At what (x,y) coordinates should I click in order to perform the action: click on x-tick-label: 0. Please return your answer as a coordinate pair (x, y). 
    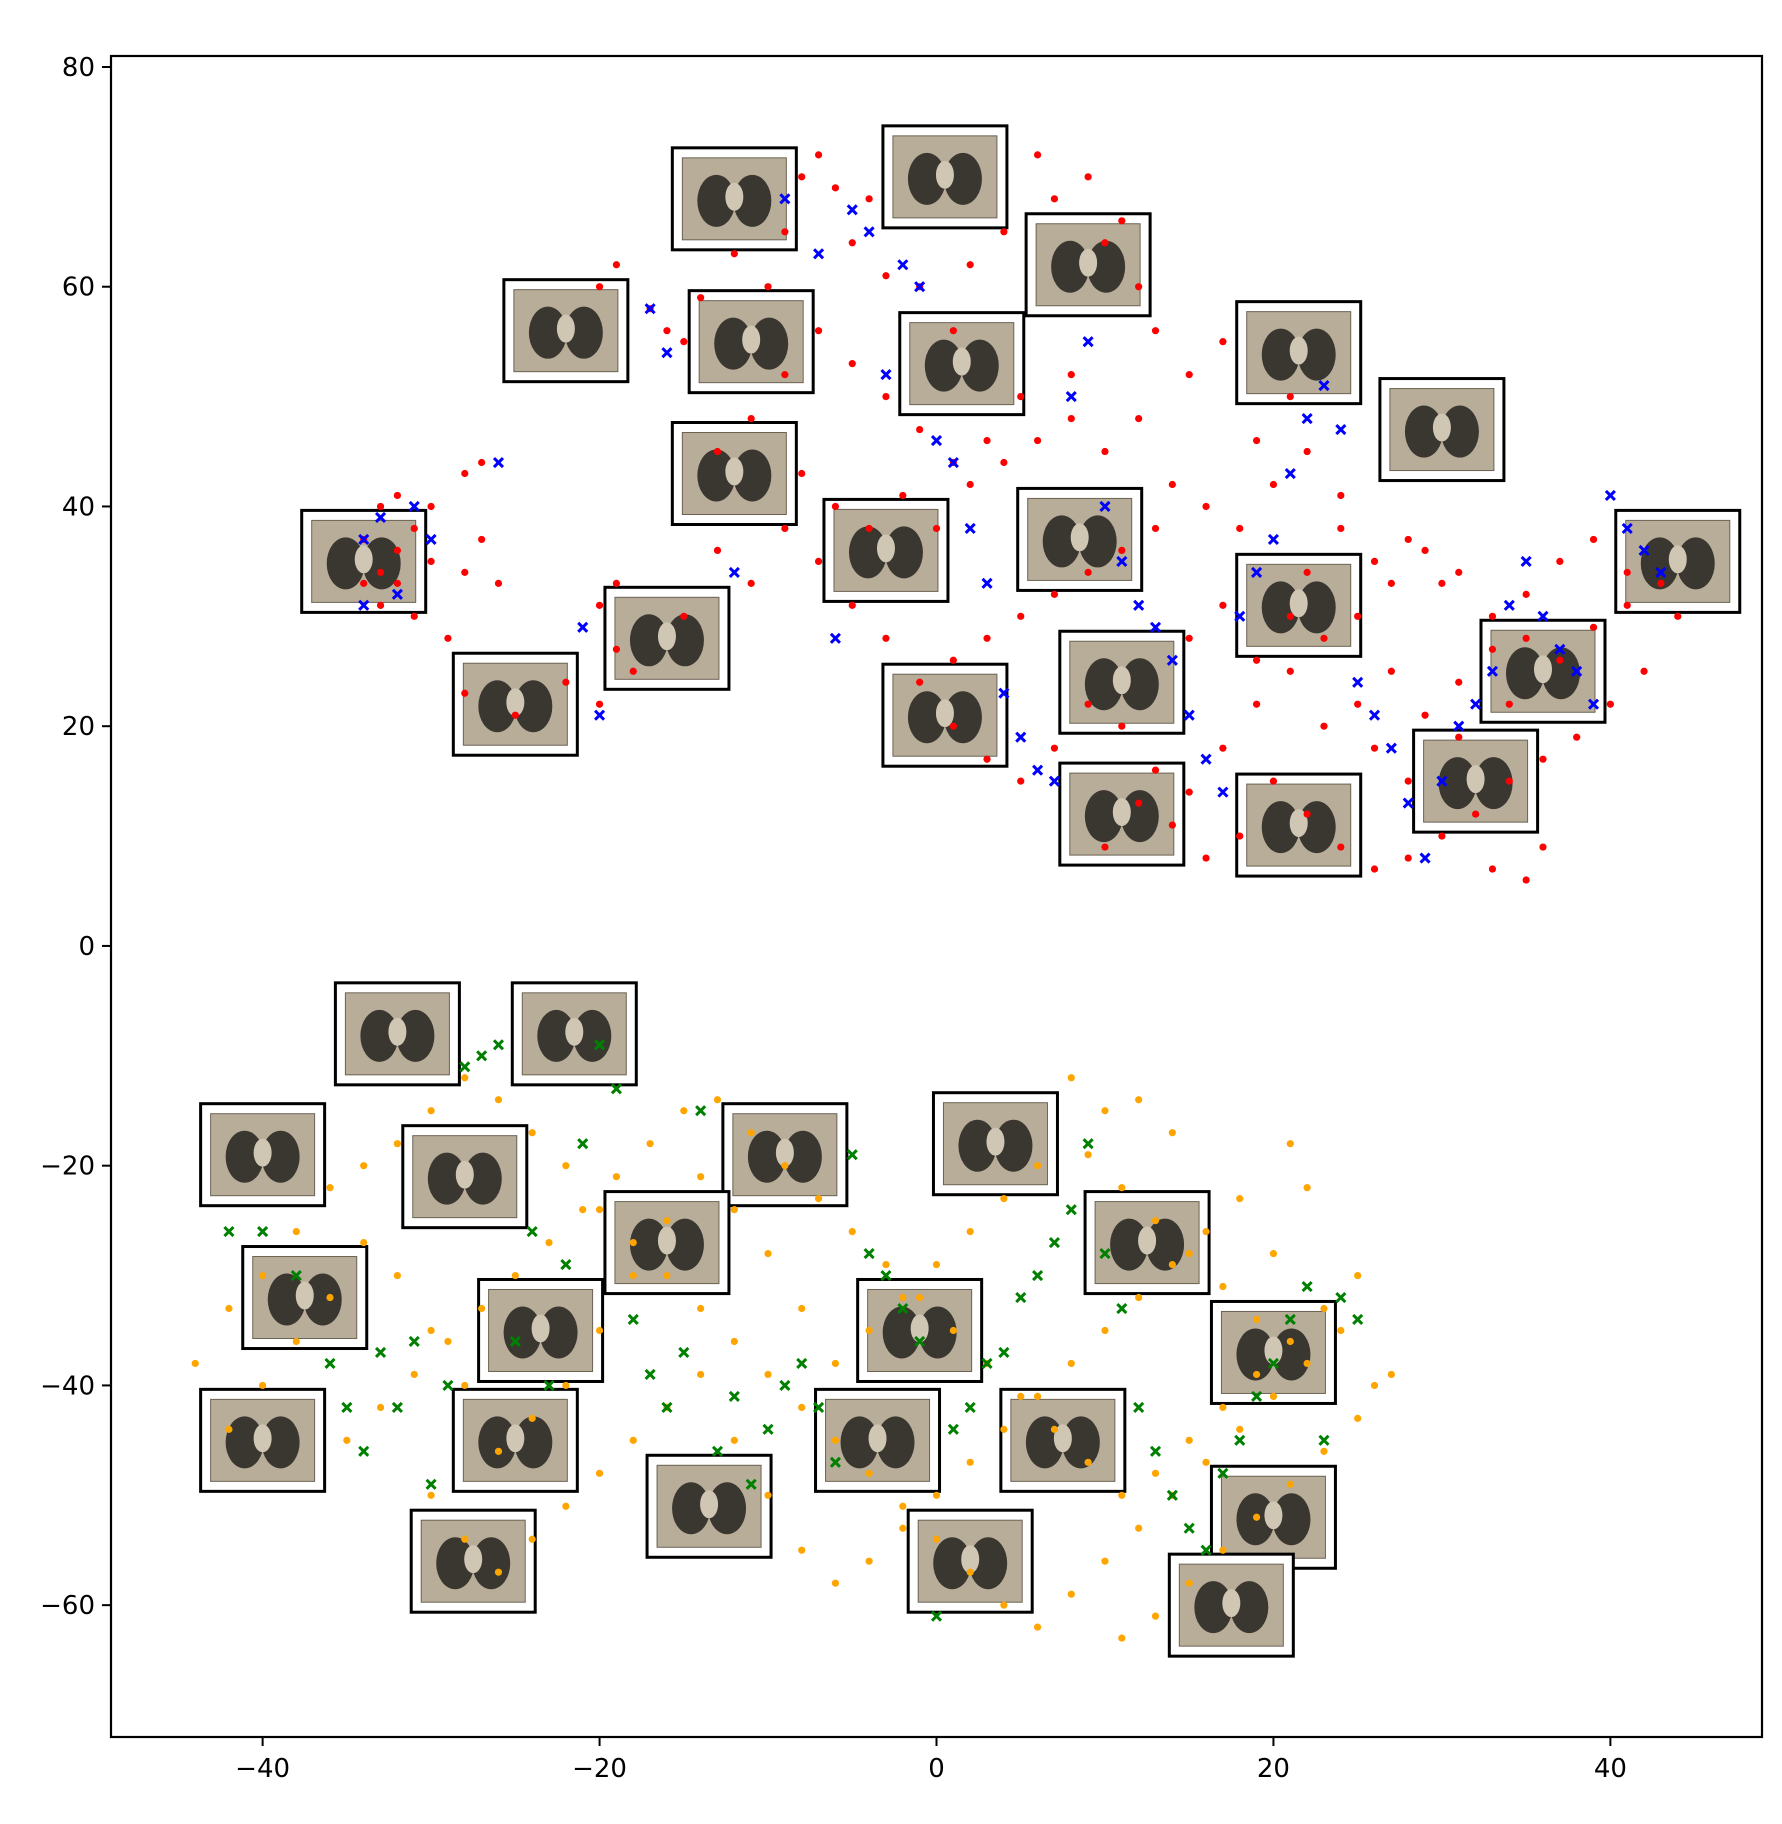
    Looking at the image, I should click on (936, 1769).